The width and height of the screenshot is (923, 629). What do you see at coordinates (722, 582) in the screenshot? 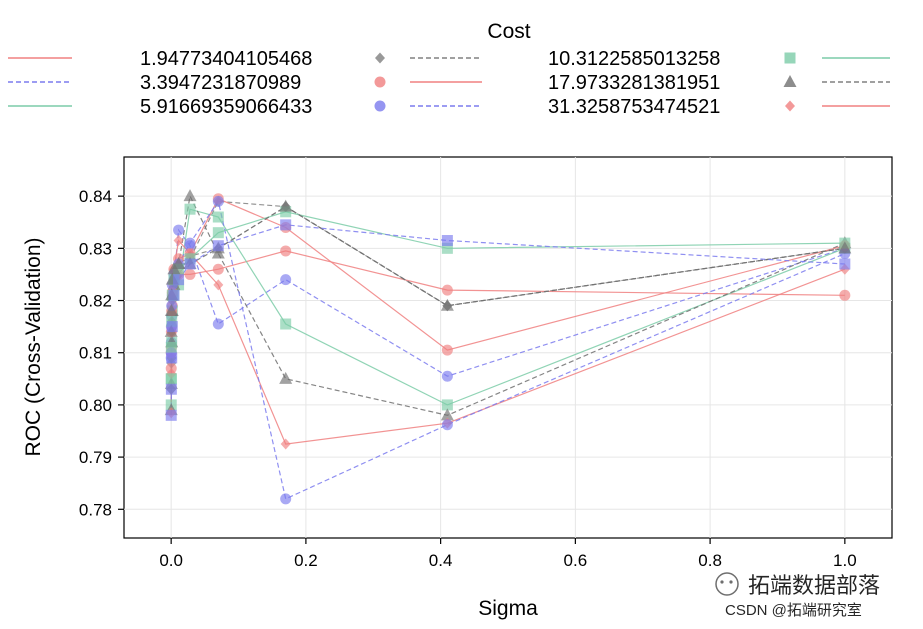
I see `wechat-icon-eye-left` at bounding box center [722, 582].